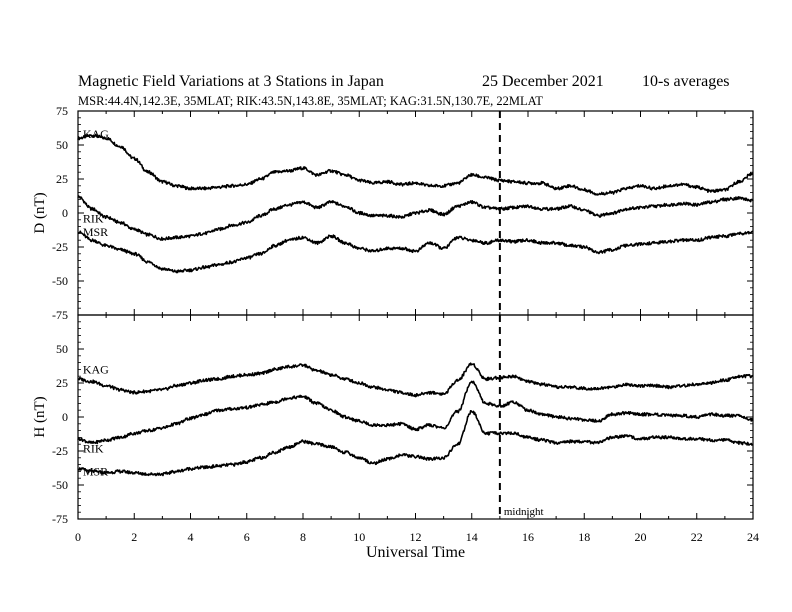 This screenshot has height=612, width=792. I want to click on top-ytick-label: -75, so click(60, 315).